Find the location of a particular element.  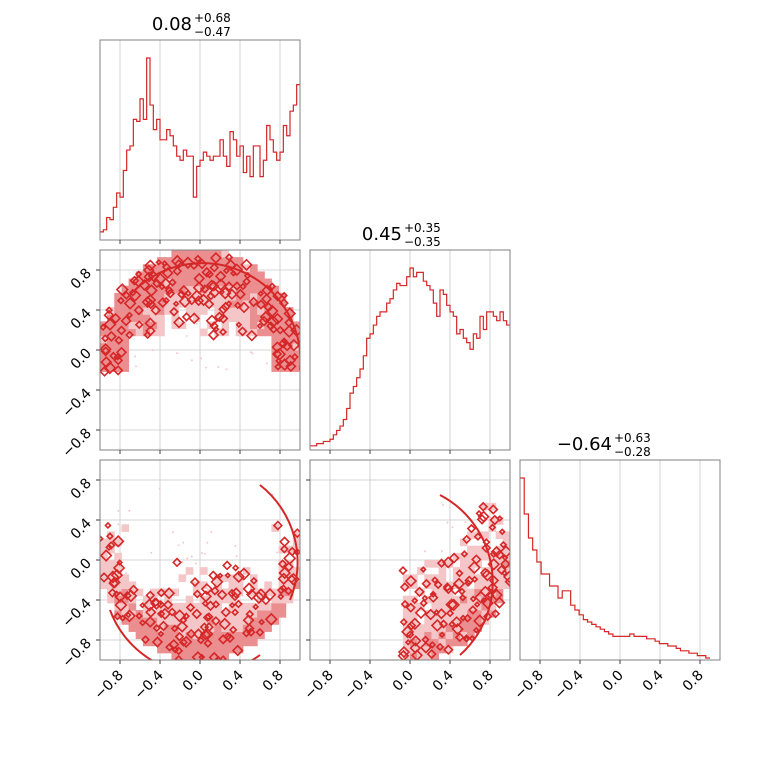

x-tick-label: 0.0 is located at coordinates (613, 681).